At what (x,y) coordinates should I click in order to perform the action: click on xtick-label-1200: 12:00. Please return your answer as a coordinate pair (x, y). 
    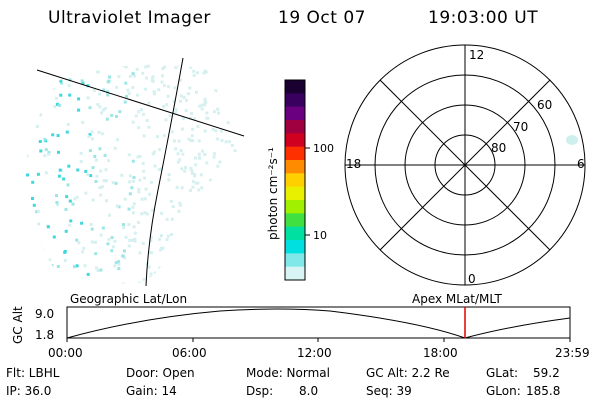
    Looking at the image, I should click on (314, 353).